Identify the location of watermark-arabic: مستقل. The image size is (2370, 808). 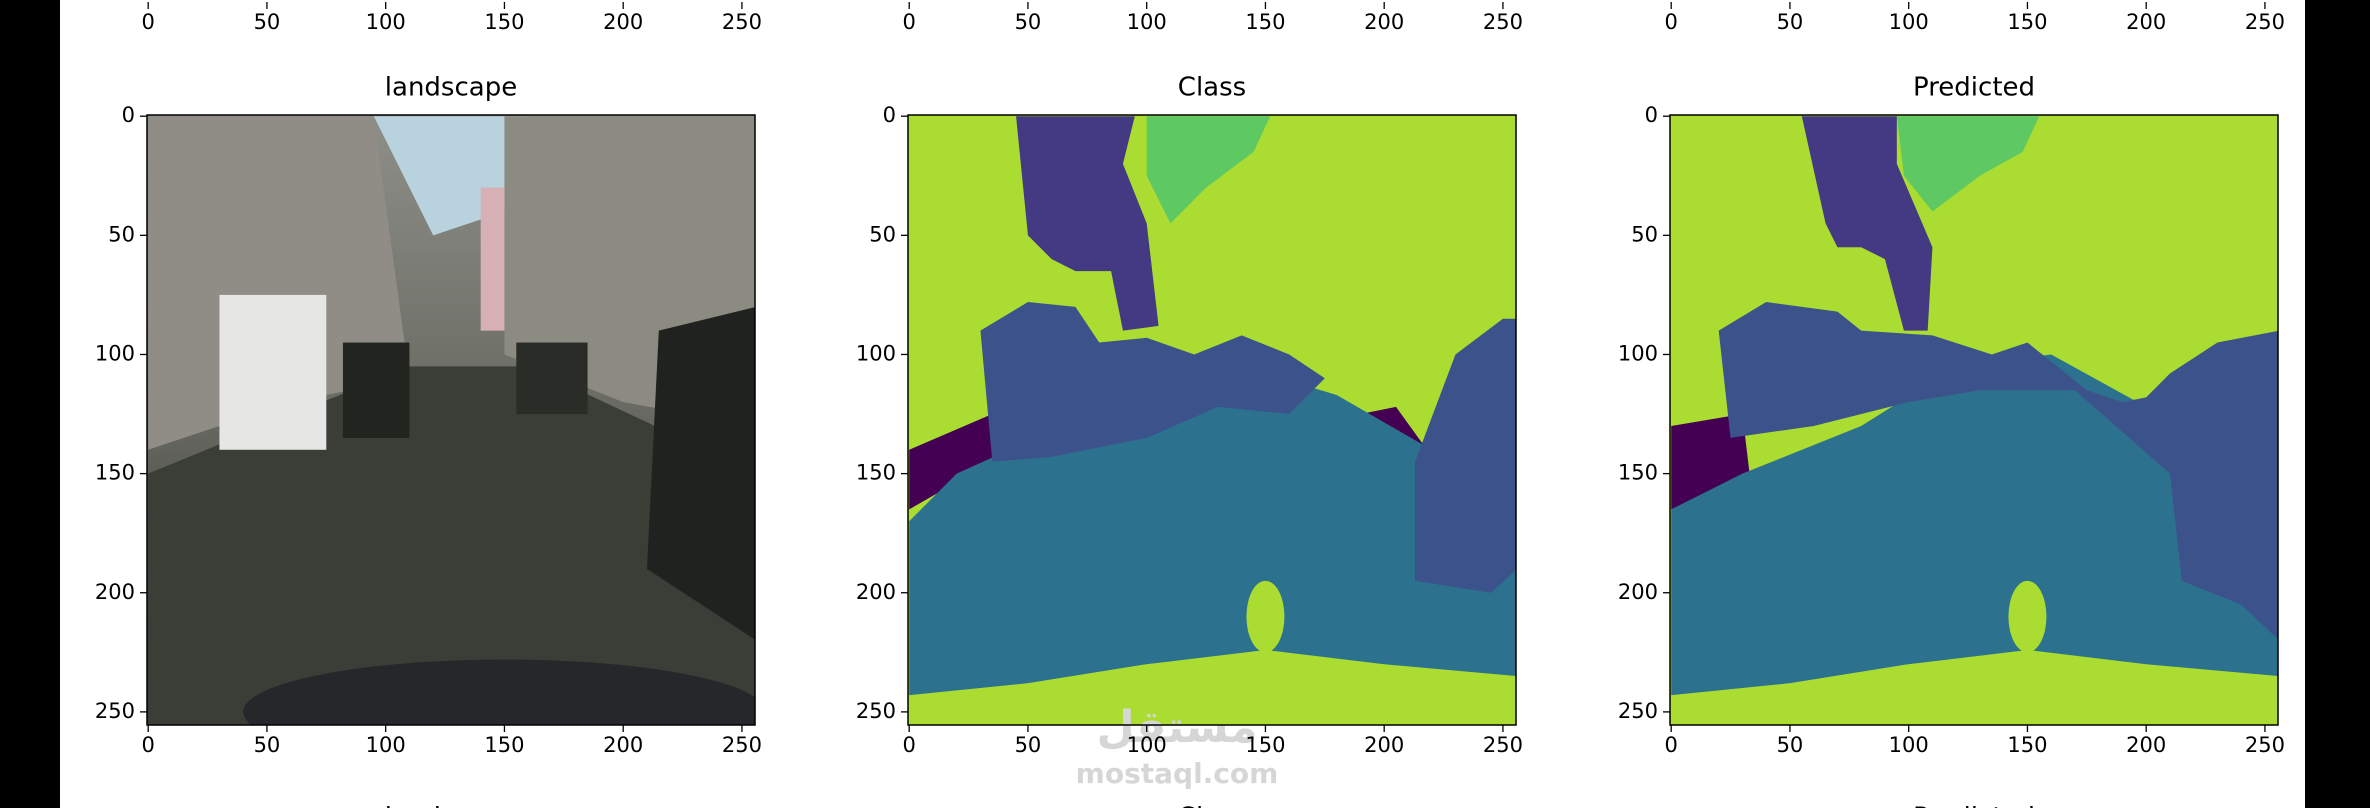
(1177, 727).